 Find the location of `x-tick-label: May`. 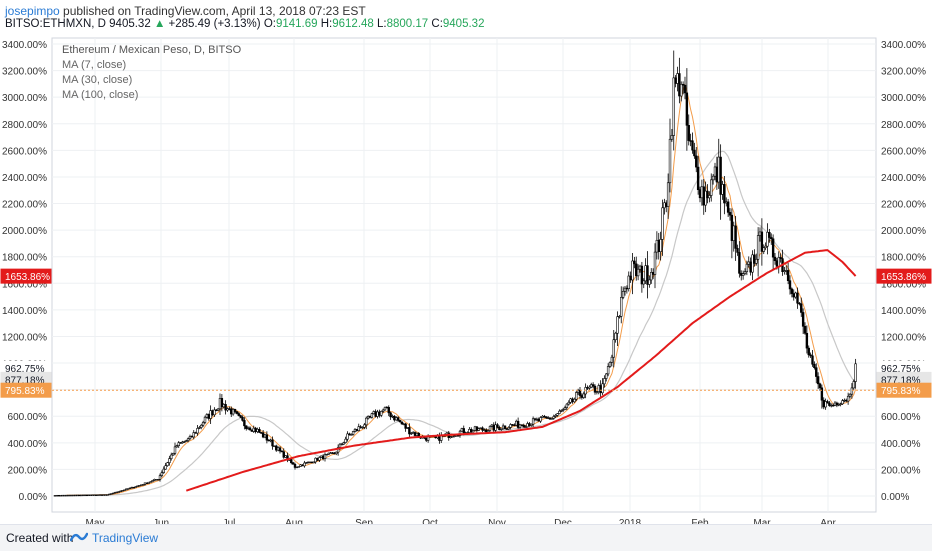

x-tick-label: May is located at coordinates (95, 523).